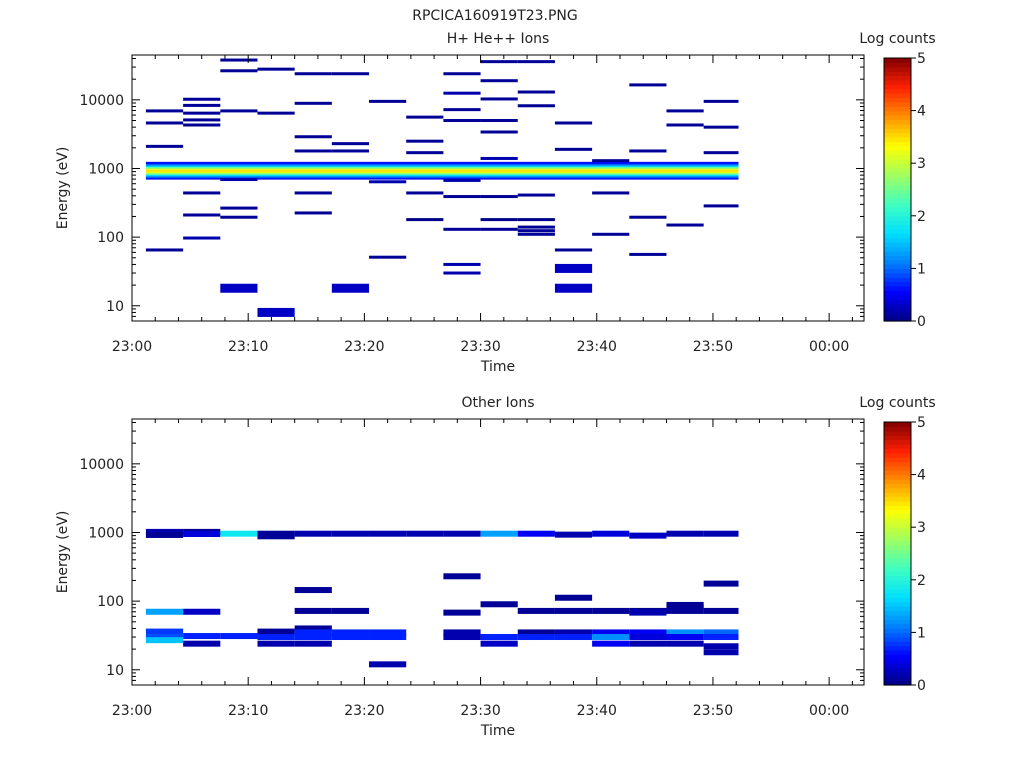 Image resolution: width=1024 pixels, height=768 pixels. What do you see at coordinates (106, 533) in the screenshot?
I see `y-tick-label: 1000` at bounding box center [106, 533].